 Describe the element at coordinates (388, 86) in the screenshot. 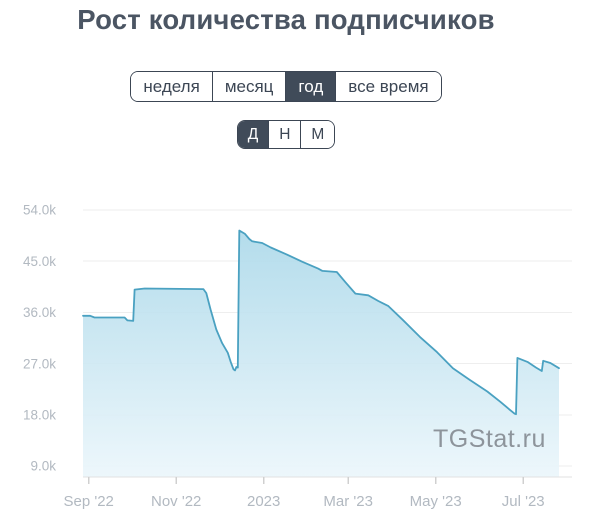

I see `period-option-alltime: все время` at that location.